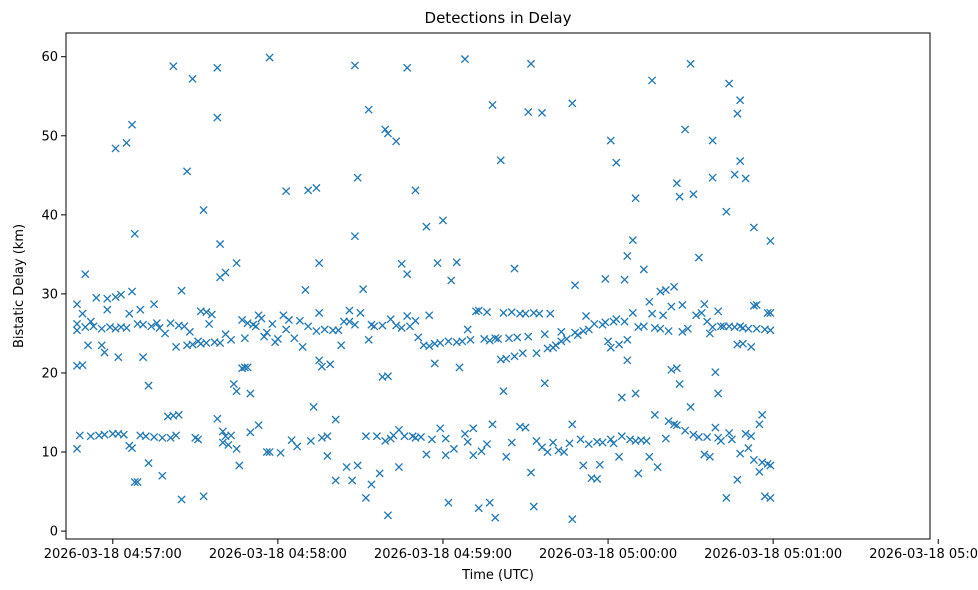  I want to click on y-axis-ticks: 0 10 20 30 40 50 60, so click(53, 295).